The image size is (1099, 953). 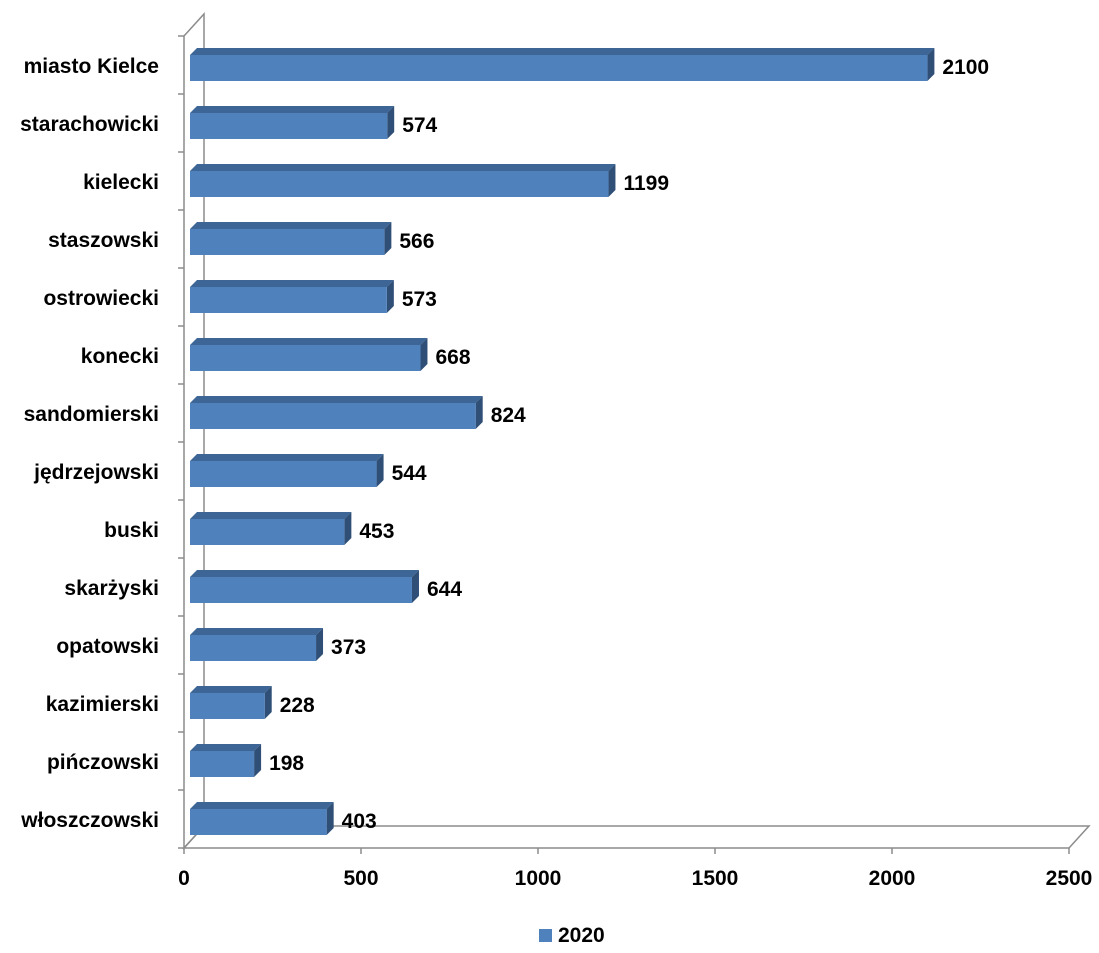 I want to click on category-label: miasto Kielce, so click(x=91, y=66).